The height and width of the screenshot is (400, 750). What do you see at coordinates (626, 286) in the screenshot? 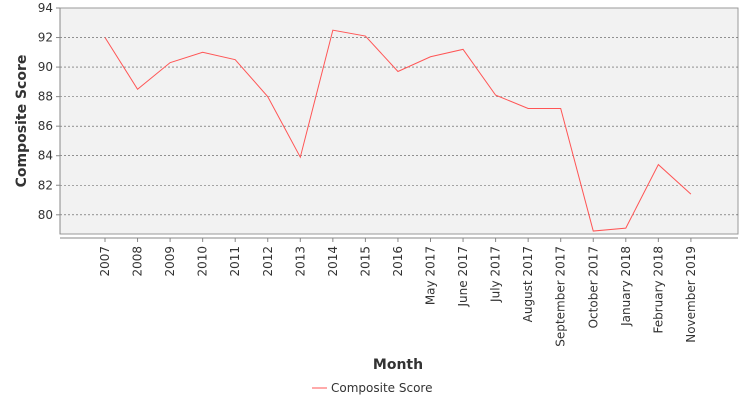
I see `x-tick-label: January 2018` at bounding box center [626, 286].